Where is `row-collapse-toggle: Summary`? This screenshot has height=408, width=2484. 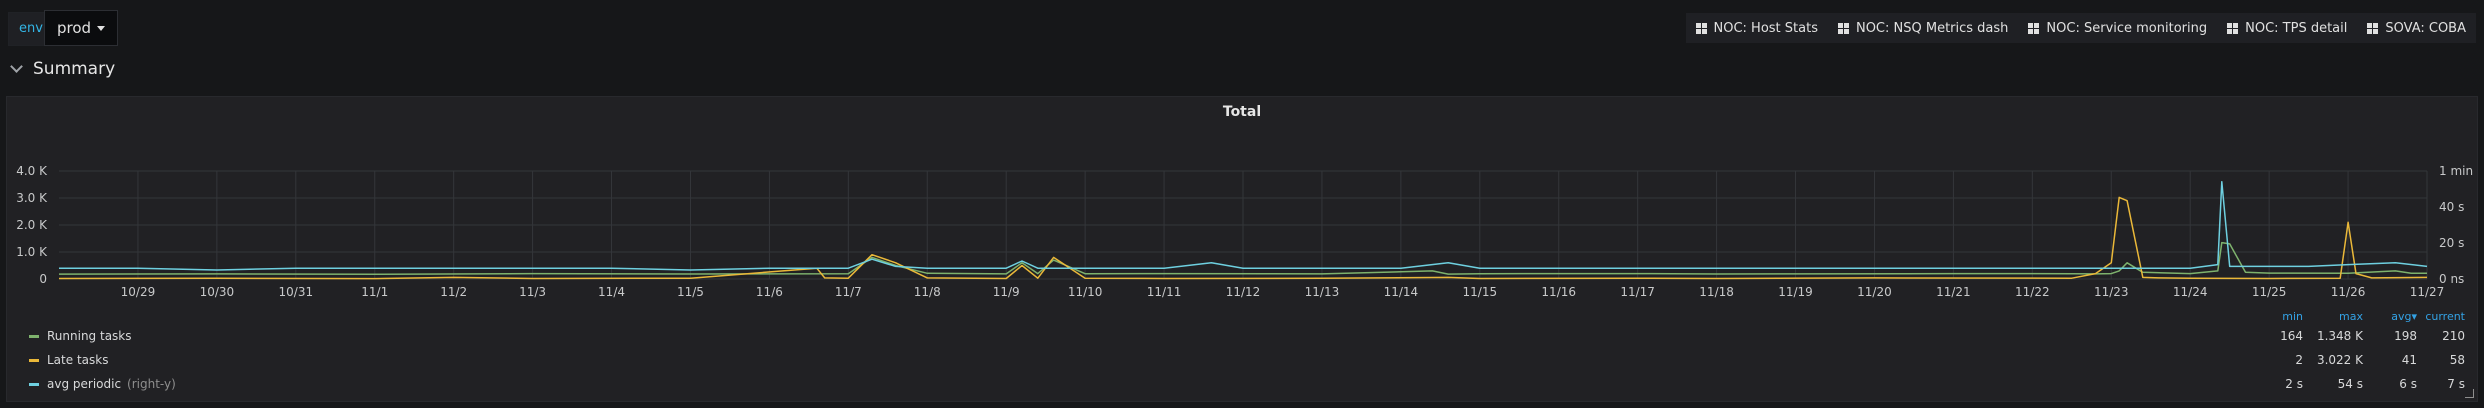 row-collapse-toggle: Summary is located at coordinates (63, 69).